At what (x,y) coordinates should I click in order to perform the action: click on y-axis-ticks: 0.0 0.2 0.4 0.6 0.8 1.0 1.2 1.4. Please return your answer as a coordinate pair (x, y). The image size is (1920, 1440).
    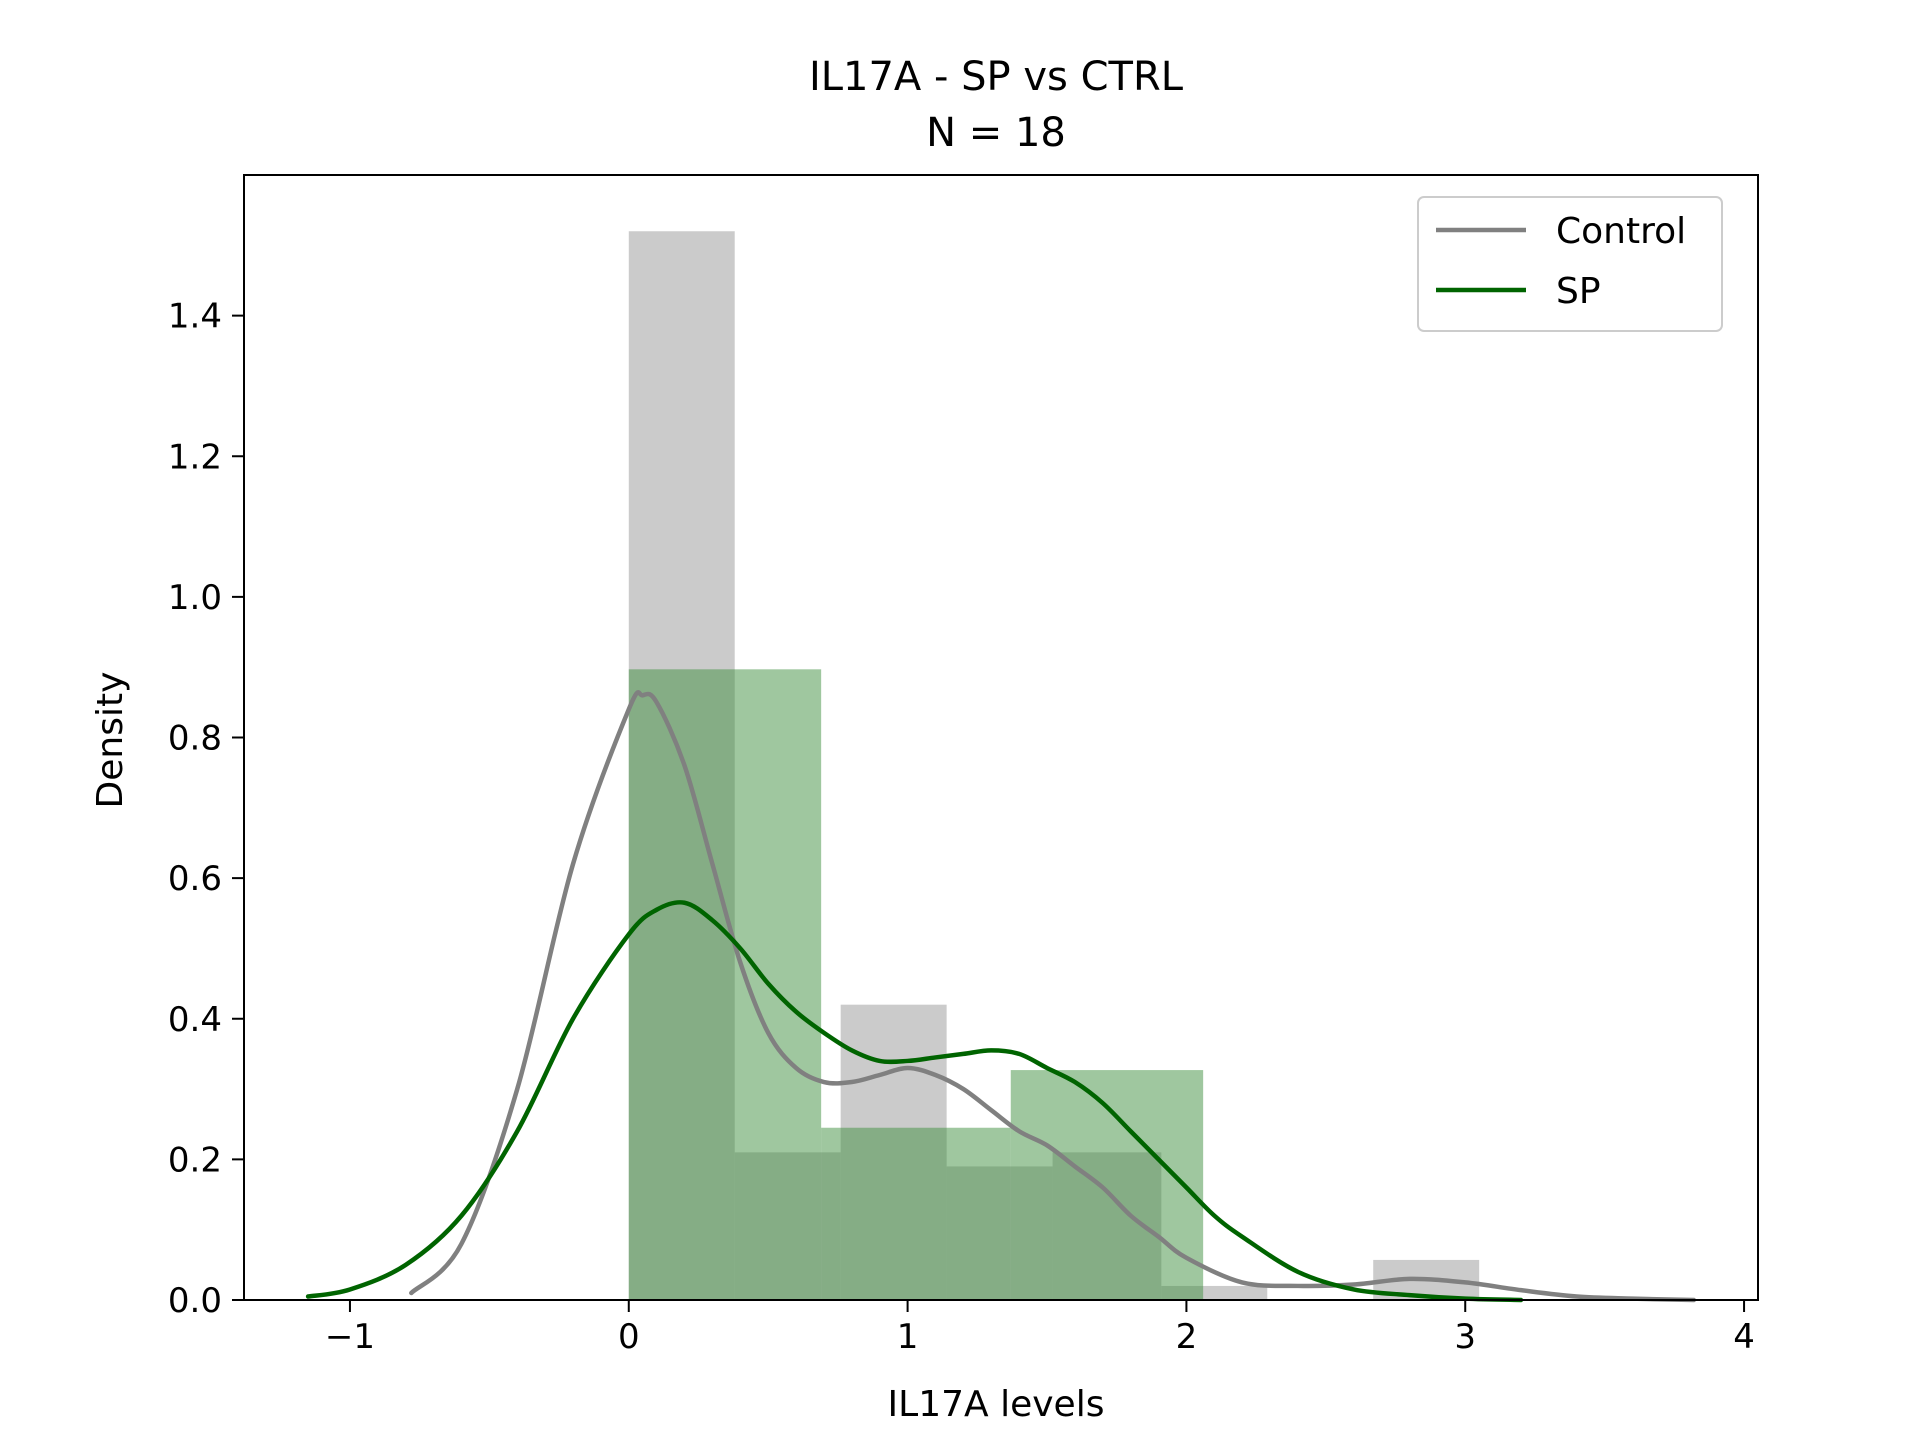
    Looking at the image, I should click on (206, 809).